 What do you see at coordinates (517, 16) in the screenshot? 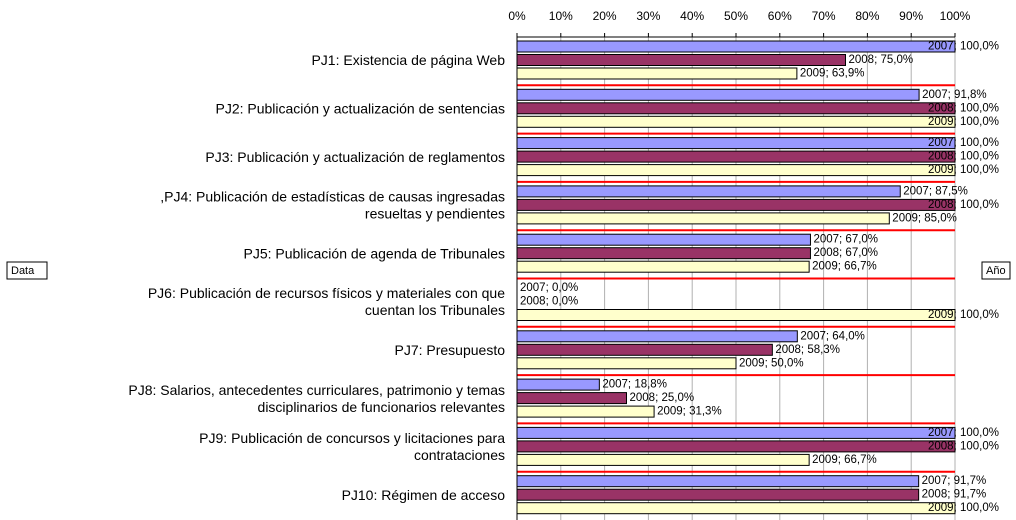
I see `x-tick-label: 0%` at bounding box center [517, 16].